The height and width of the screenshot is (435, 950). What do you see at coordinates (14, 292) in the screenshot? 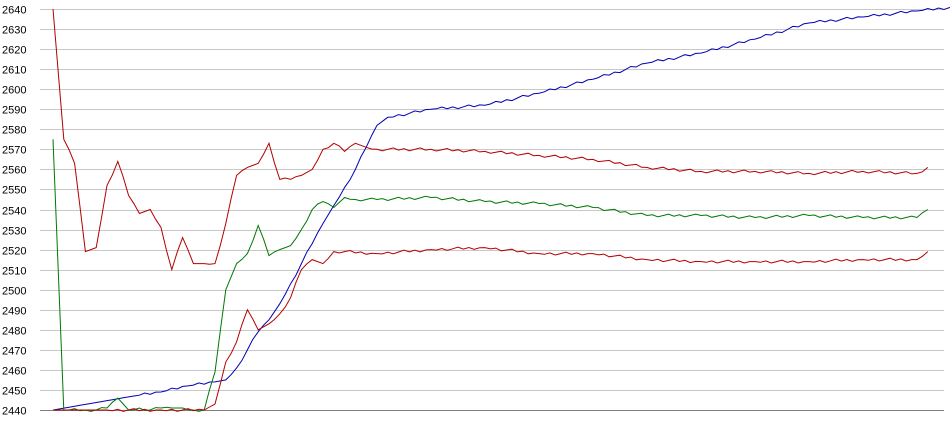
I see `y-tick-label-2500: 2500` at bounding box center [14, 292].